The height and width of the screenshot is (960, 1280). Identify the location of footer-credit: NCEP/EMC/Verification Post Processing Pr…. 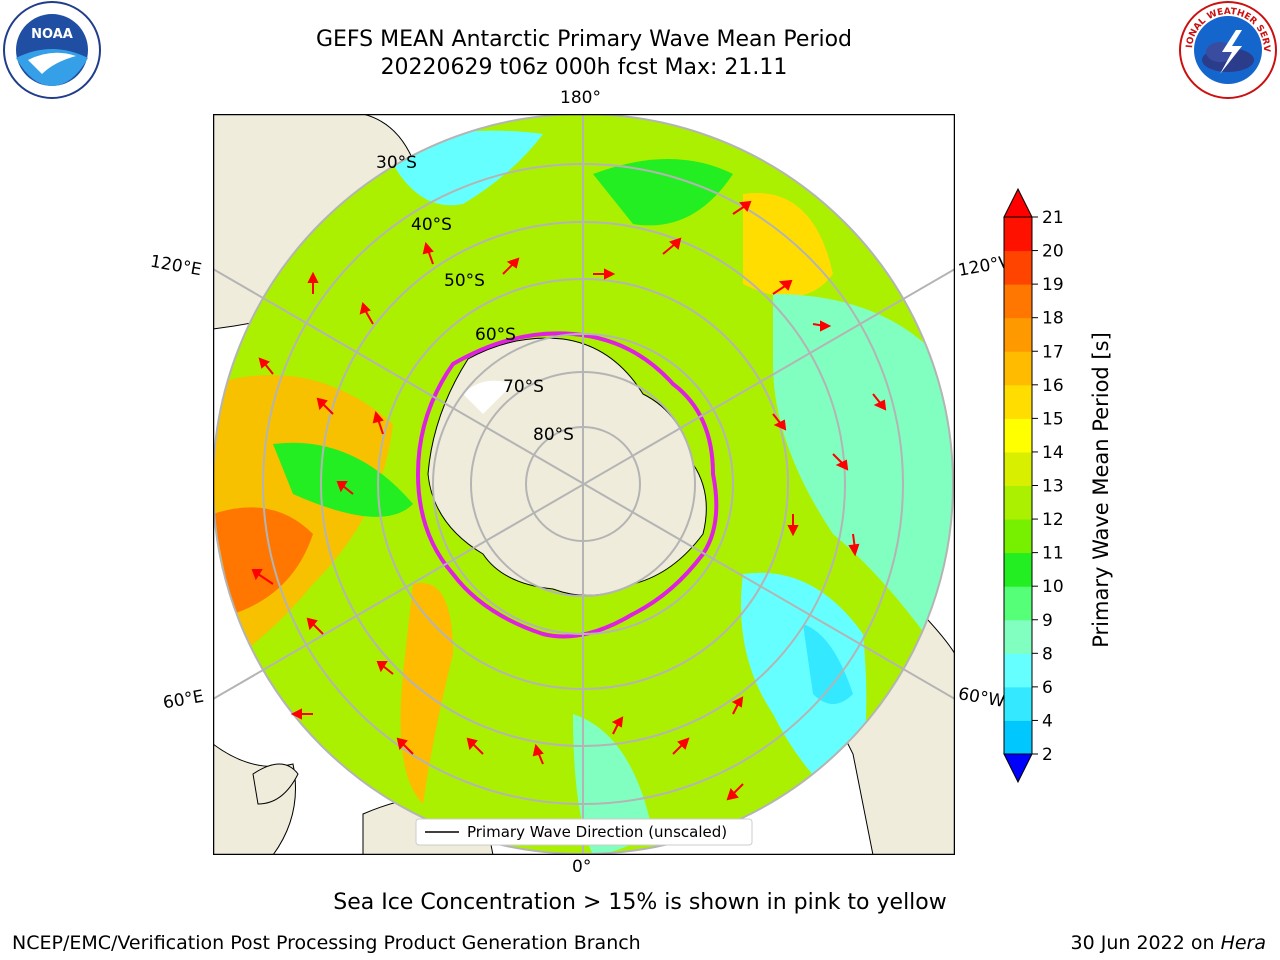
(326, 943).